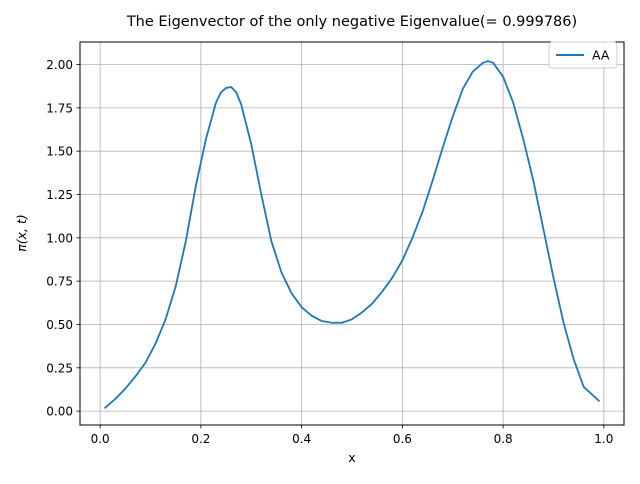  I want to click on x-axis-ticks: 0.0 0.2 0.4 0.6 0.8 1.0, so click(352, 435).